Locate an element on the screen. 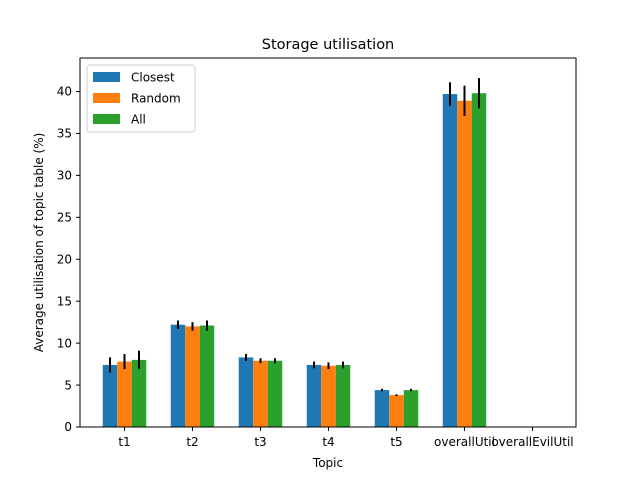  y-axis-label: Average utilisation of topic table (%) is located at coordinates (39, 243).